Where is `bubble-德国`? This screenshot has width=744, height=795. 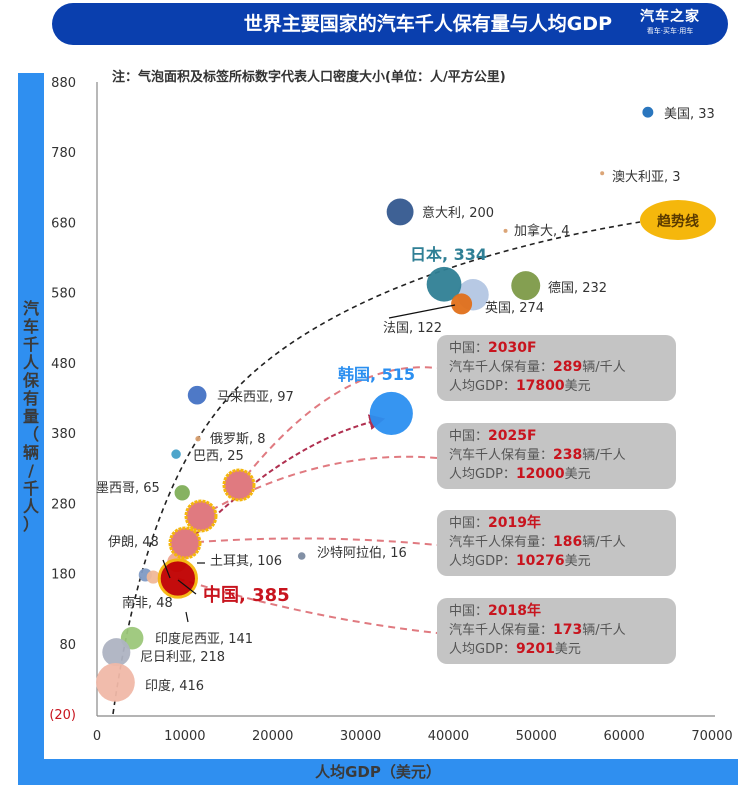
bubble-德国 is located at coordinates (526, 286).